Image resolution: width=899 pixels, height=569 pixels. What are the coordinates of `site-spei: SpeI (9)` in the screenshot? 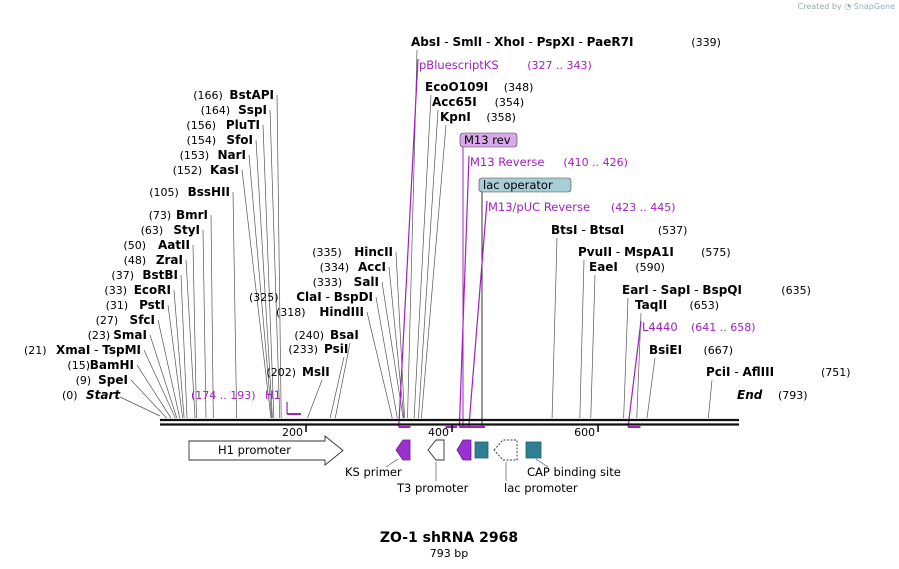 It's located at (102, 380).